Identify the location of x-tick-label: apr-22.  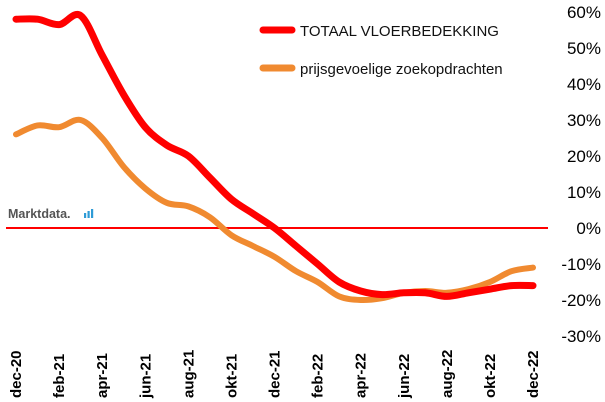
(361, 375).